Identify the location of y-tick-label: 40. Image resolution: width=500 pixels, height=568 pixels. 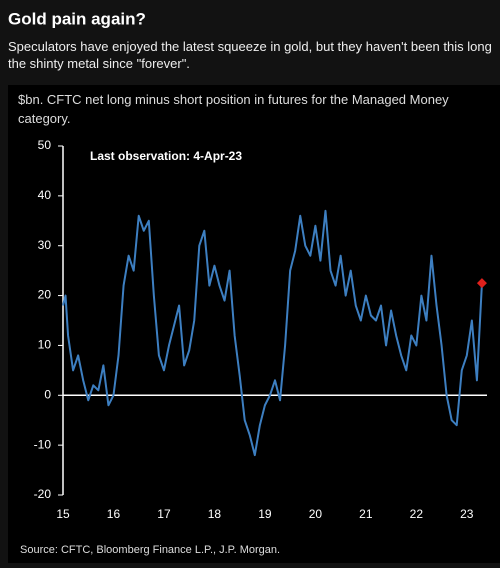
(45, 195).